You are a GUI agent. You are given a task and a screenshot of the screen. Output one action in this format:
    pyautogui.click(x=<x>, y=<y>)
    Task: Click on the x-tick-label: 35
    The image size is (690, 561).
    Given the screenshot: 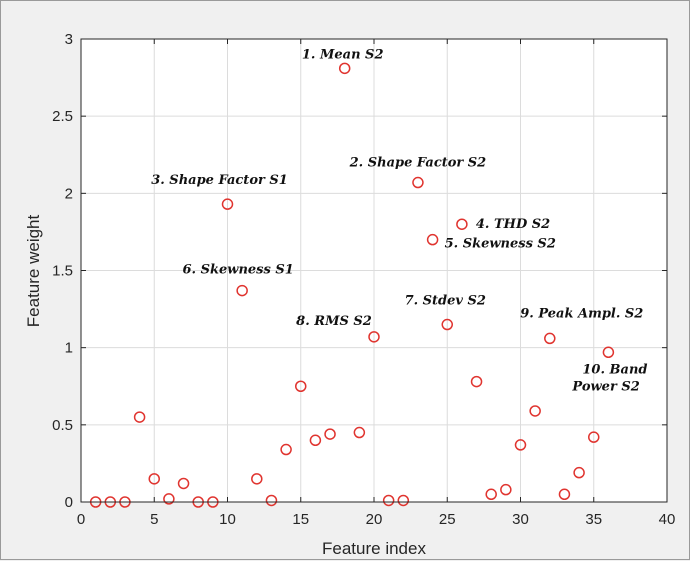 What is the action you would take?
    pyautogui.click(x=593, y=519)
    